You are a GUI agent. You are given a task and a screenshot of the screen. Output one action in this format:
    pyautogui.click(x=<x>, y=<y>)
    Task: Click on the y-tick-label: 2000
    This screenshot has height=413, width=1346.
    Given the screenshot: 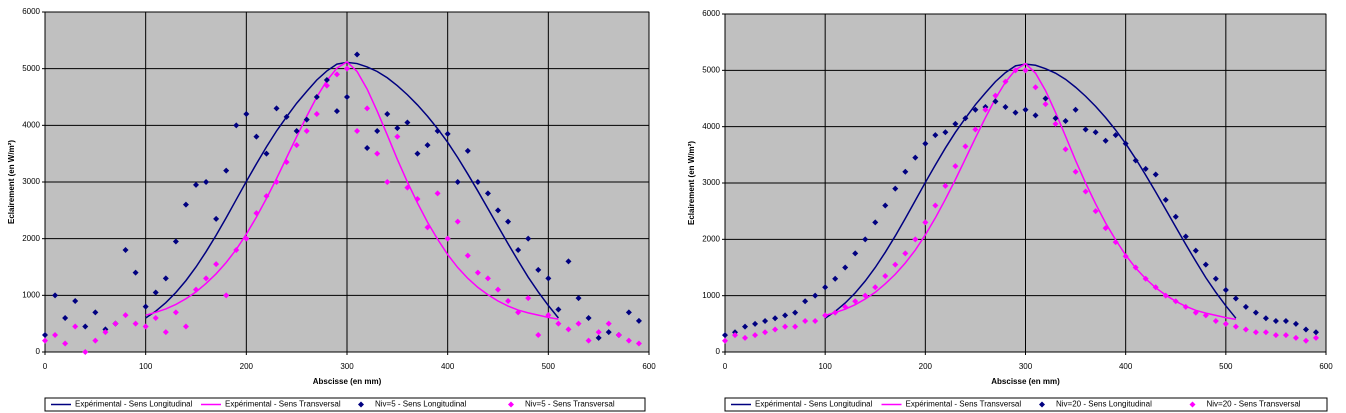 What is the action you would take?
    pyautogui.click(x=711, y=238)
    